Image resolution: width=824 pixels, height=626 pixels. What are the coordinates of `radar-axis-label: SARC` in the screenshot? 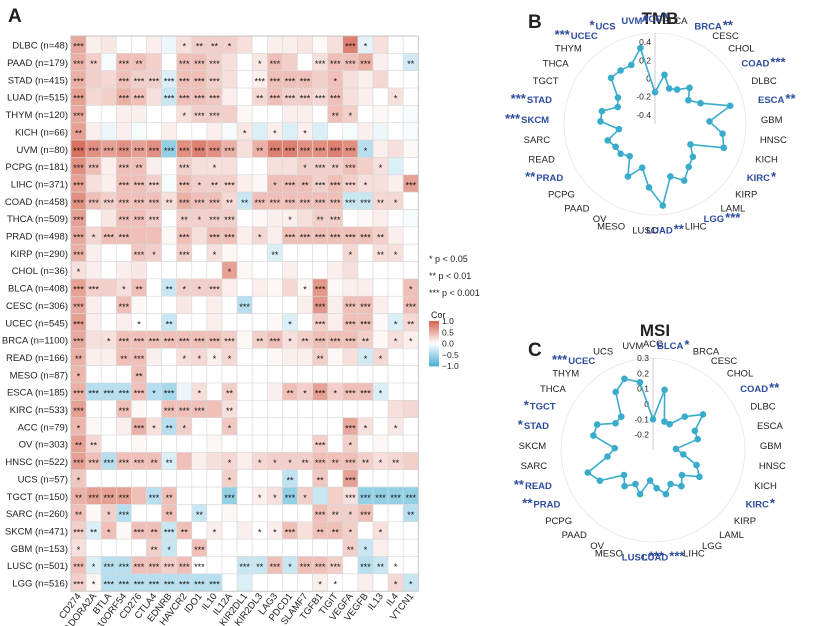 It's located at (537, 140).